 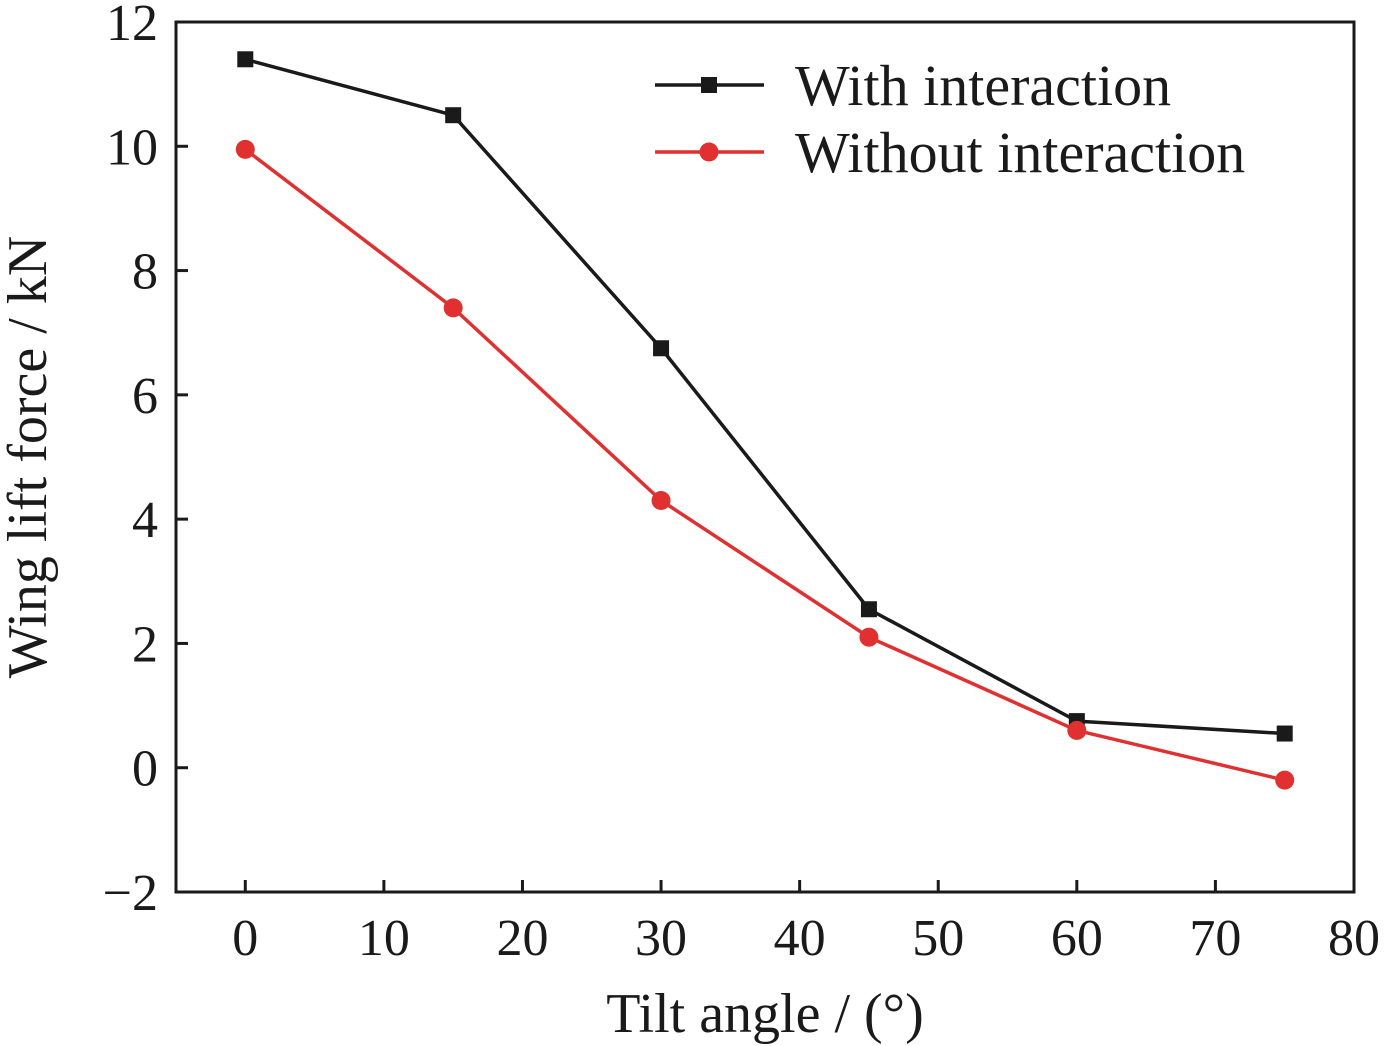 I want to click on y-tick-label: 12, so click(x=132, y=26).